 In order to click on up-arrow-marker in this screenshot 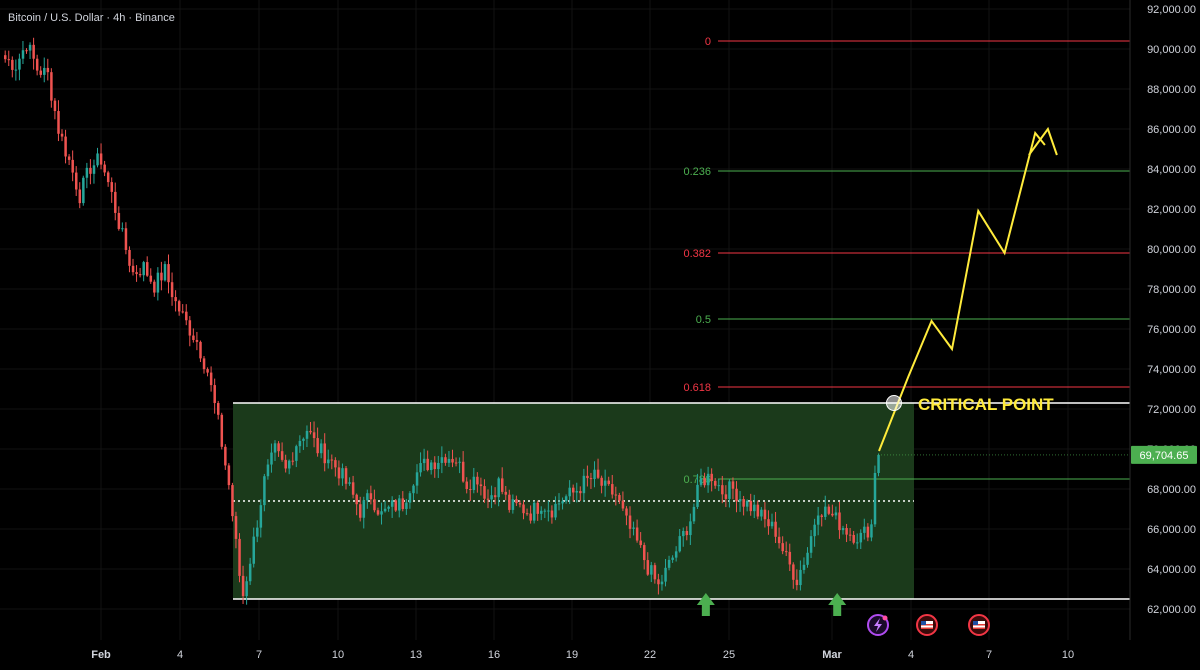, I will do `click(837, 604)`.